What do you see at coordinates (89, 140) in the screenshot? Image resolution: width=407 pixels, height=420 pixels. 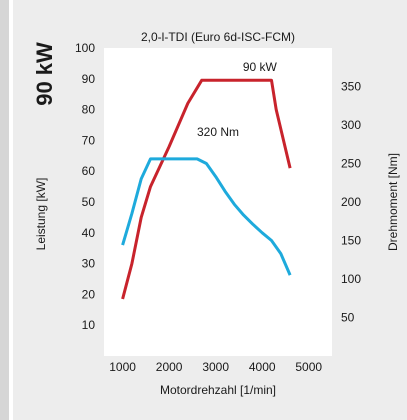 I see `left-tick-label: 70` at bounding box center [89, 140].